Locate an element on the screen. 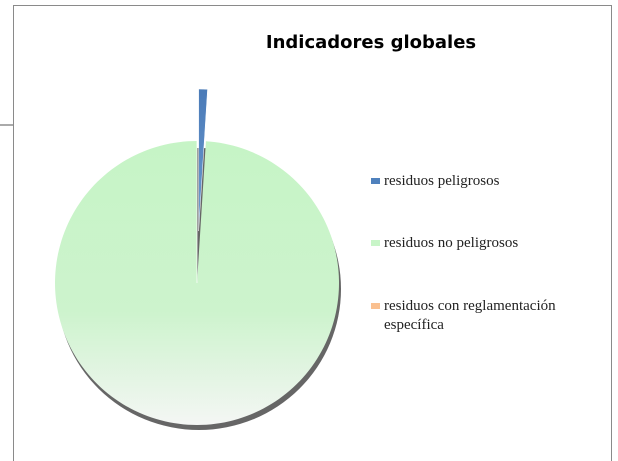 The image size is (618, 461). legend-label: residuos con reglamentación específica is located at coordinates (470, 315).